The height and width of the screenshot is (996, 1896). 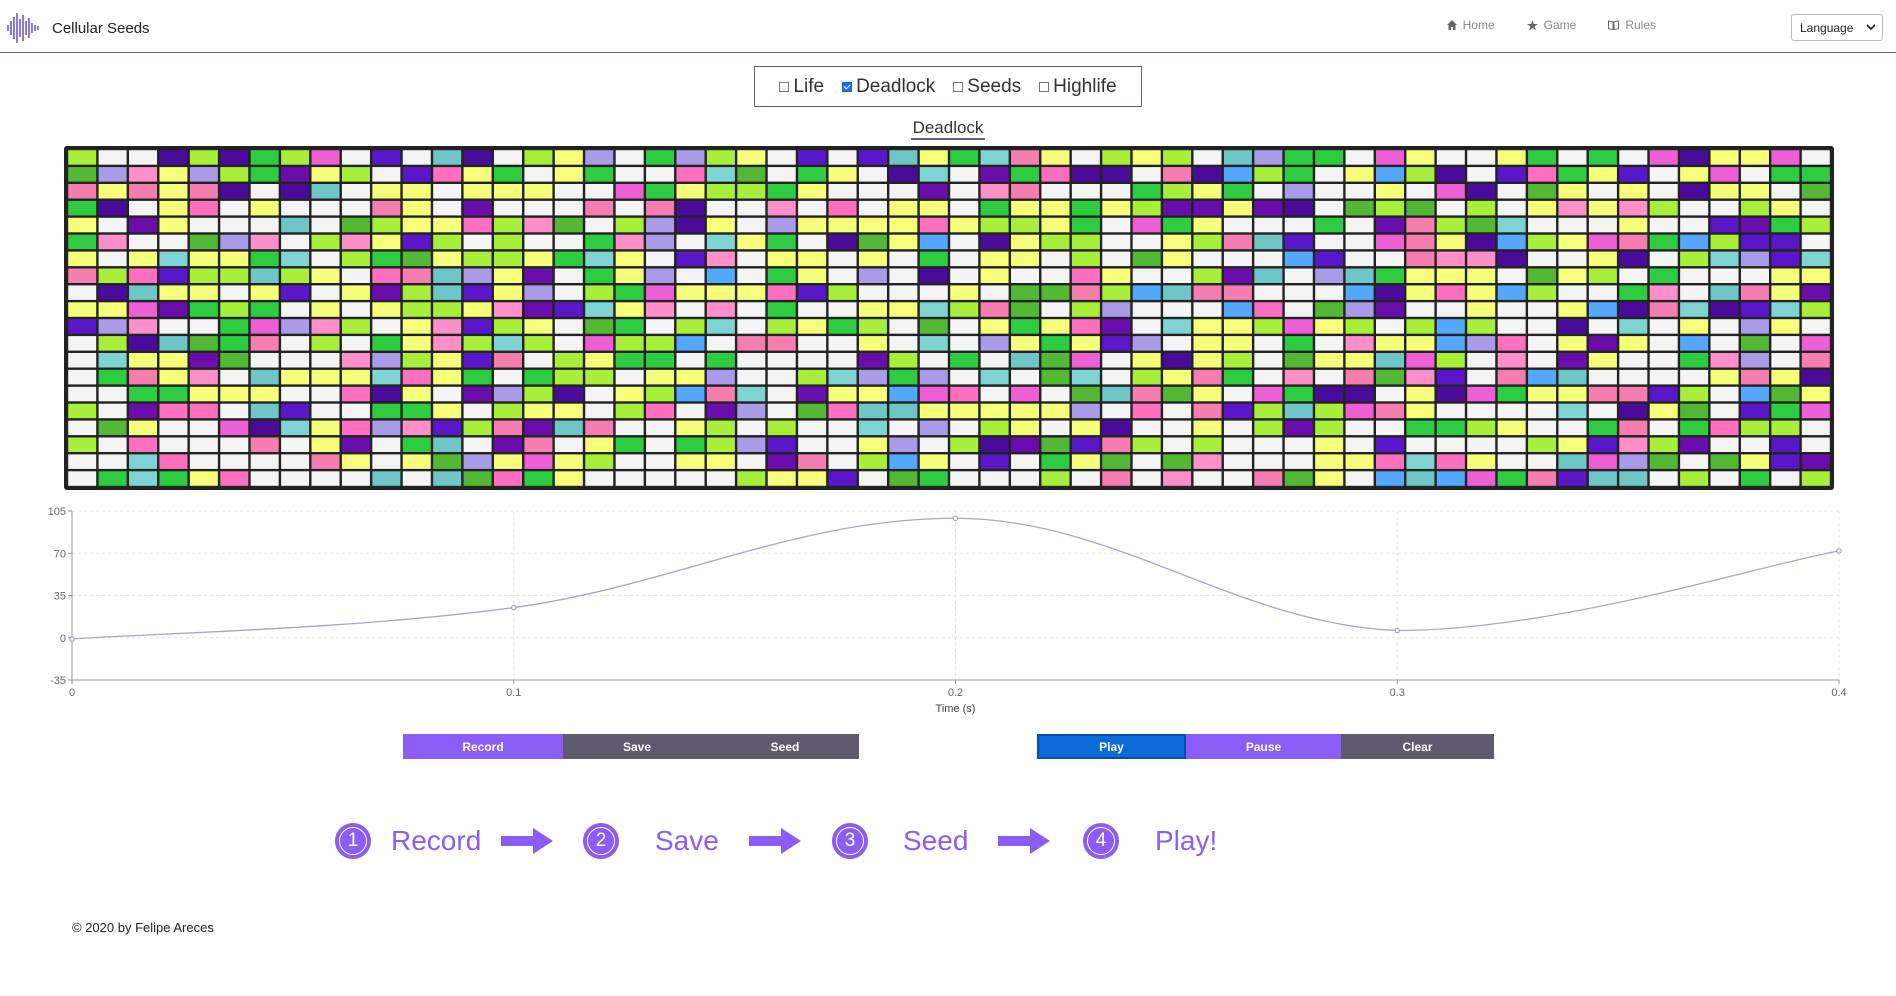 I want to click on rule-option-deadlock: Deadlock, so click(x=888, y=87).